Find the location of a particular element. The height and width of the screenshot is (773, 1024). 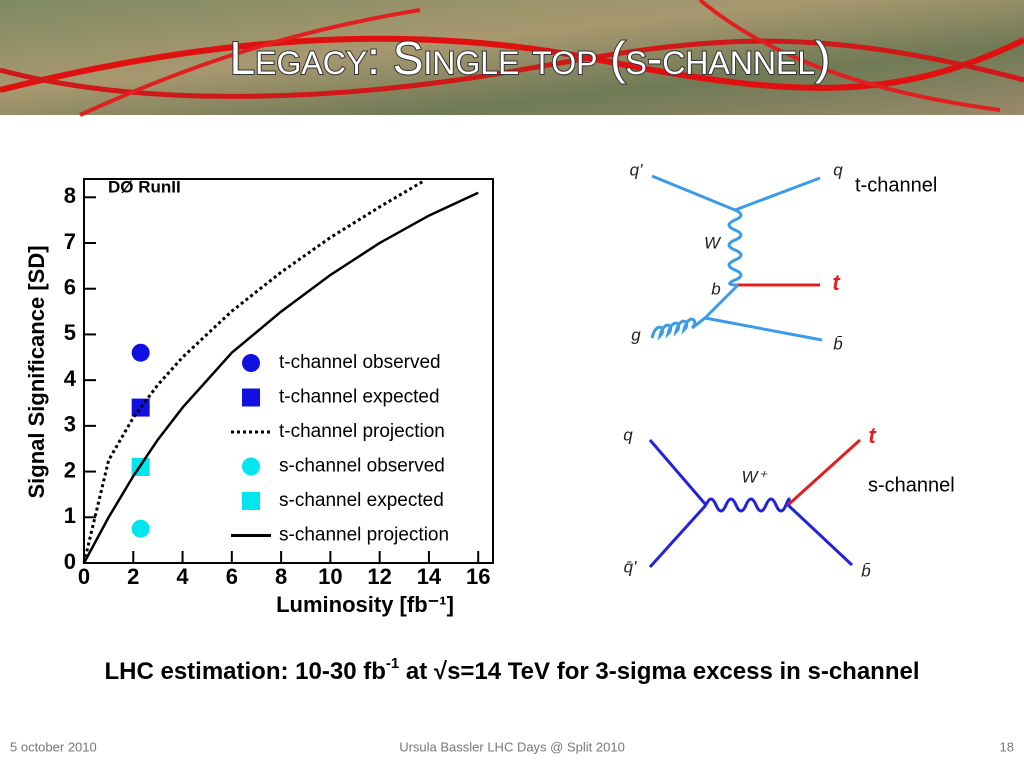

particle-label: W⁺ is located at coordinates (754, 476).